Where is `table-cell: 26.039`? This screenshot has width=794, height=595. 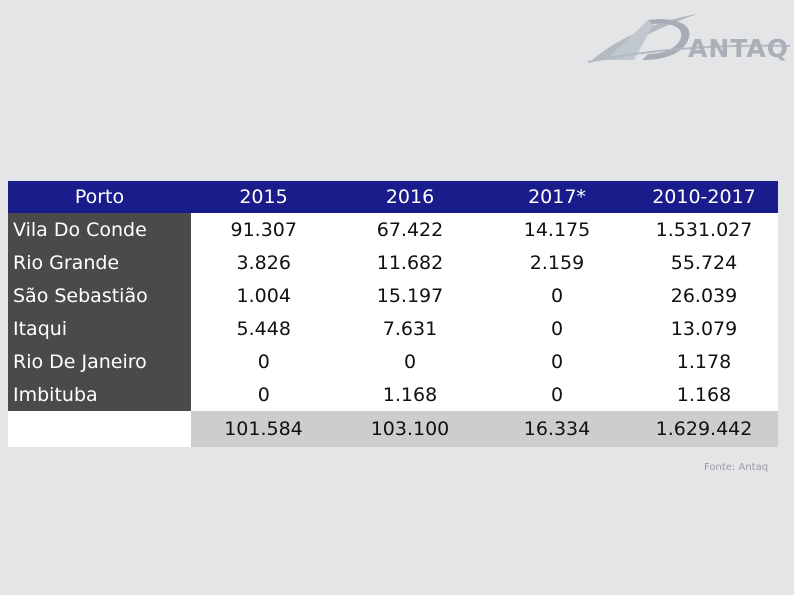
table-cell: 26.039 is located at coordinates (704, 295).